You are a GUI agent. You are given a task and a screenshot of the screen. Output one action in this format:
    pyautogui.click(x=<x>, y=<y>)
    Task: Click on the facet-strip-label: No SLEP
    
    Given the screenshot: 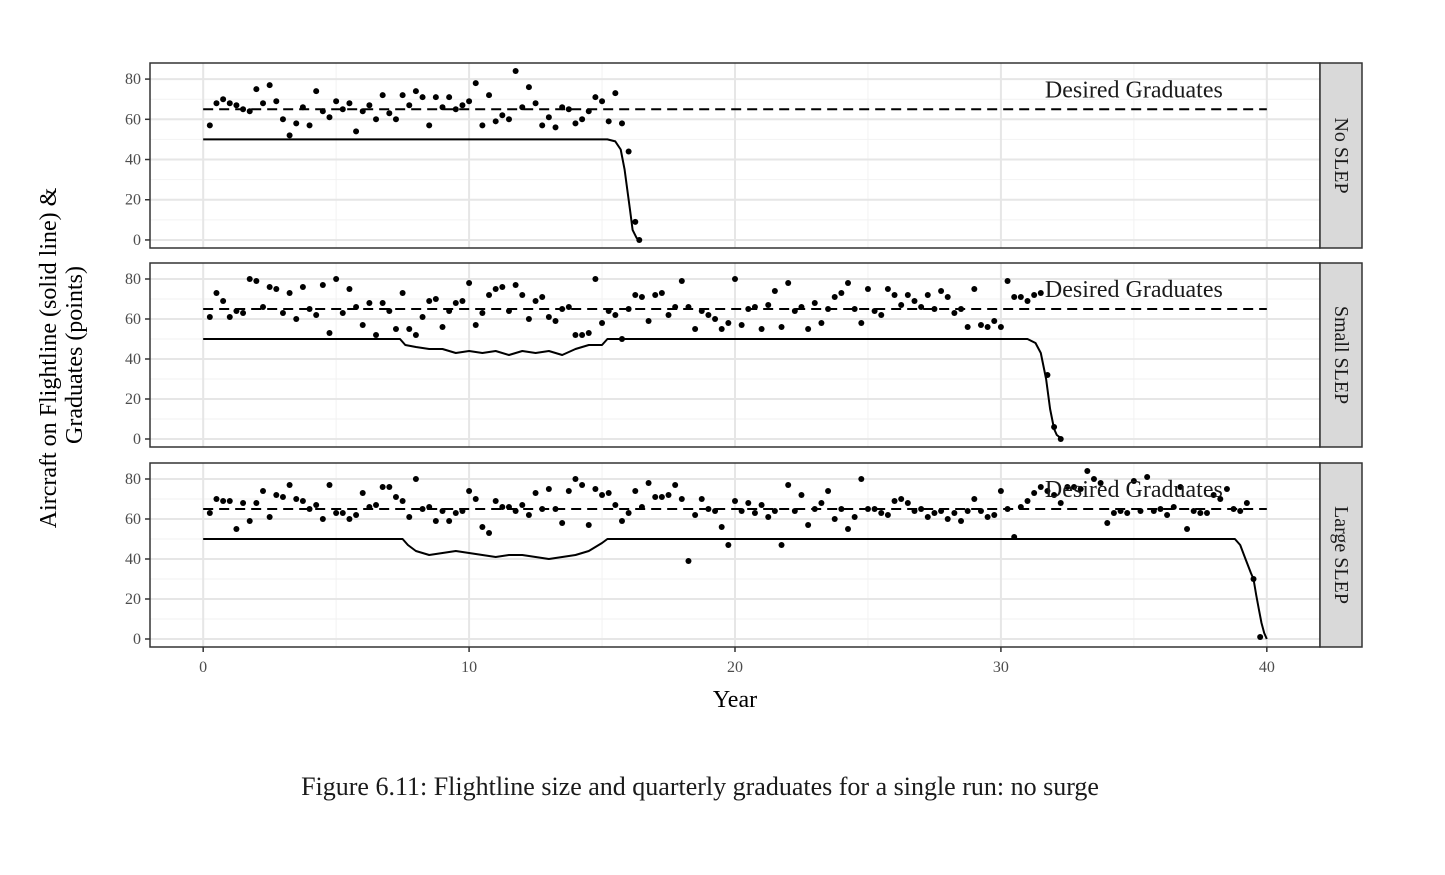 What is the action you would take?
    pyautogui.click(x=1341, y=155)
    